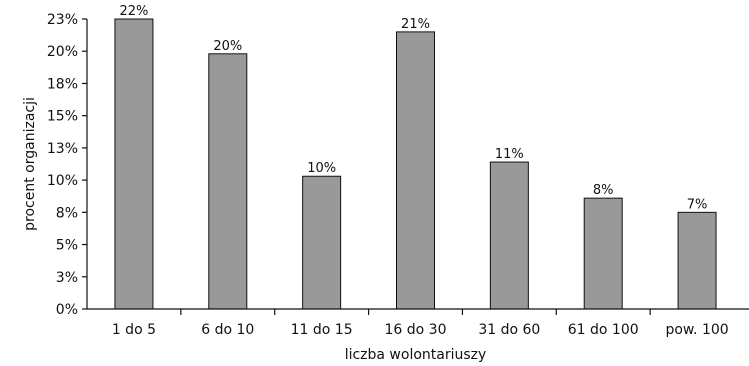 This screenshot has width=749, height=366. What do you see at coordinates (509, 154) in the screenshot?
I see `bar-data-label: 11%` at bounding box center [509, 154].